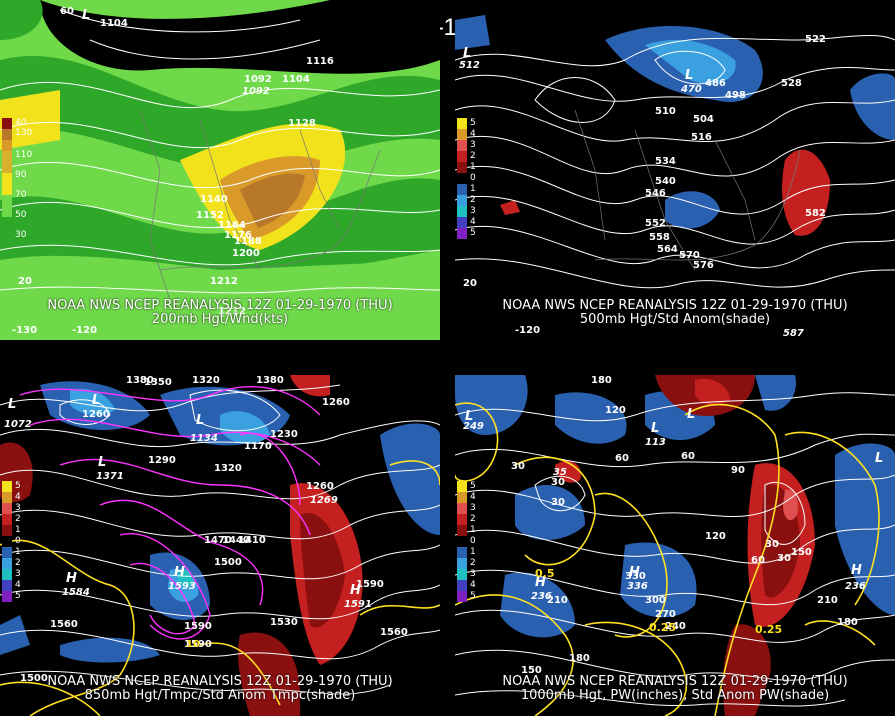 The image size is (895, 716). I want to click on high-value: 1584, so click(76, 592).